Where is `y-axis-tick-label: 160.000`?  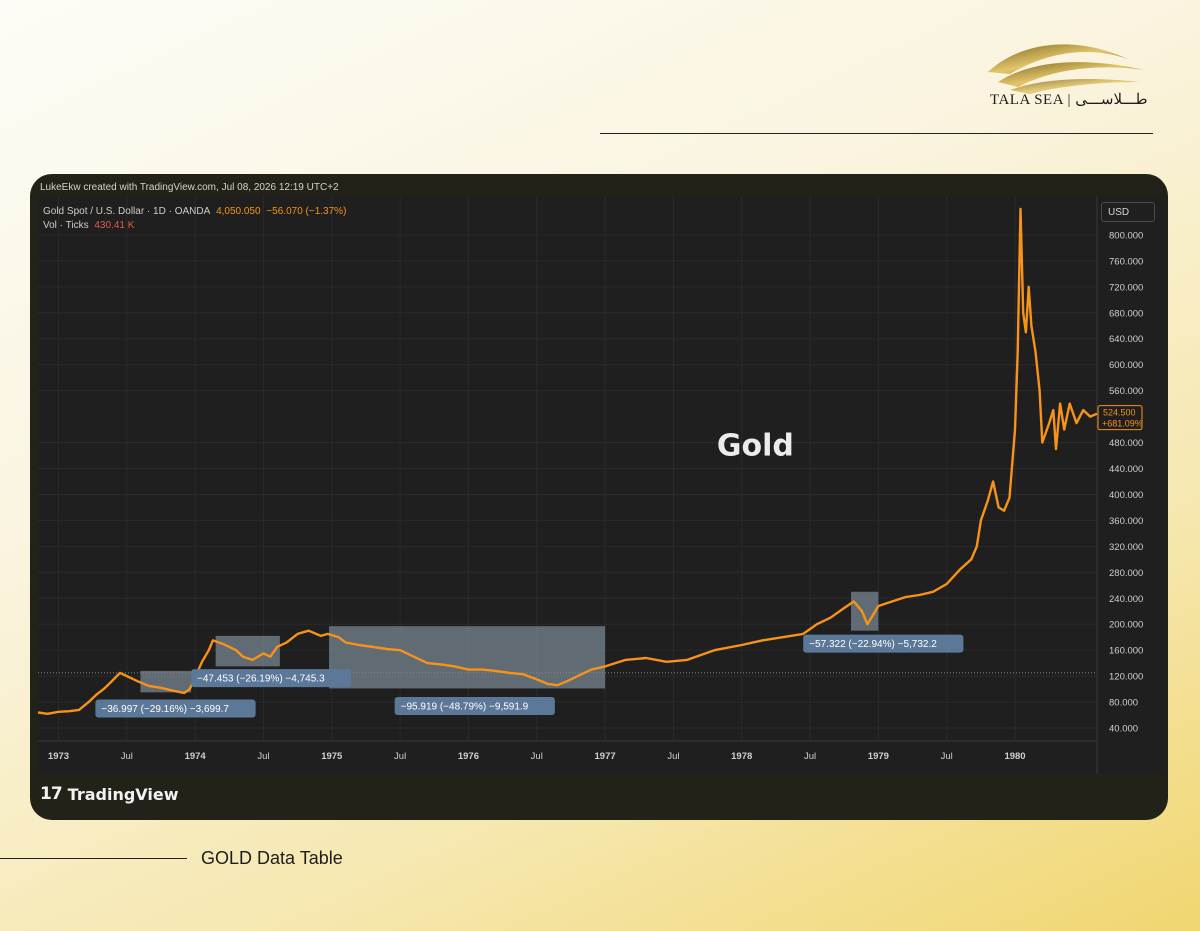
y-axis-tick-label: 160.000 is located at coordinates (1126, 651).